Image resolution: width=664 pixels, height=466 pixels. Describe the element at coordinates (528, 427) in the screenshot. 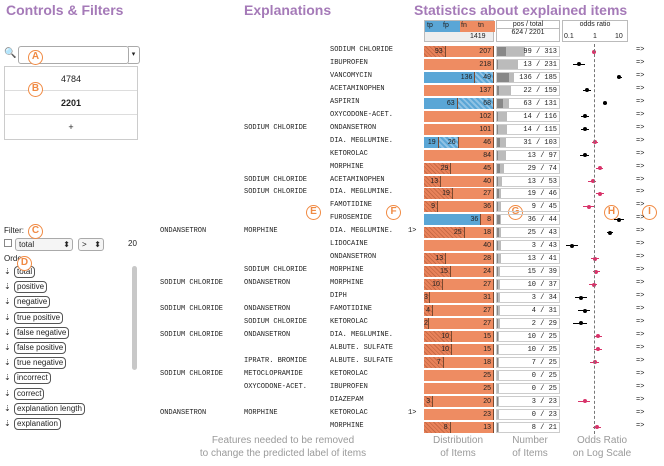

I see `pos-total-bar: 8 / 21` at that location.